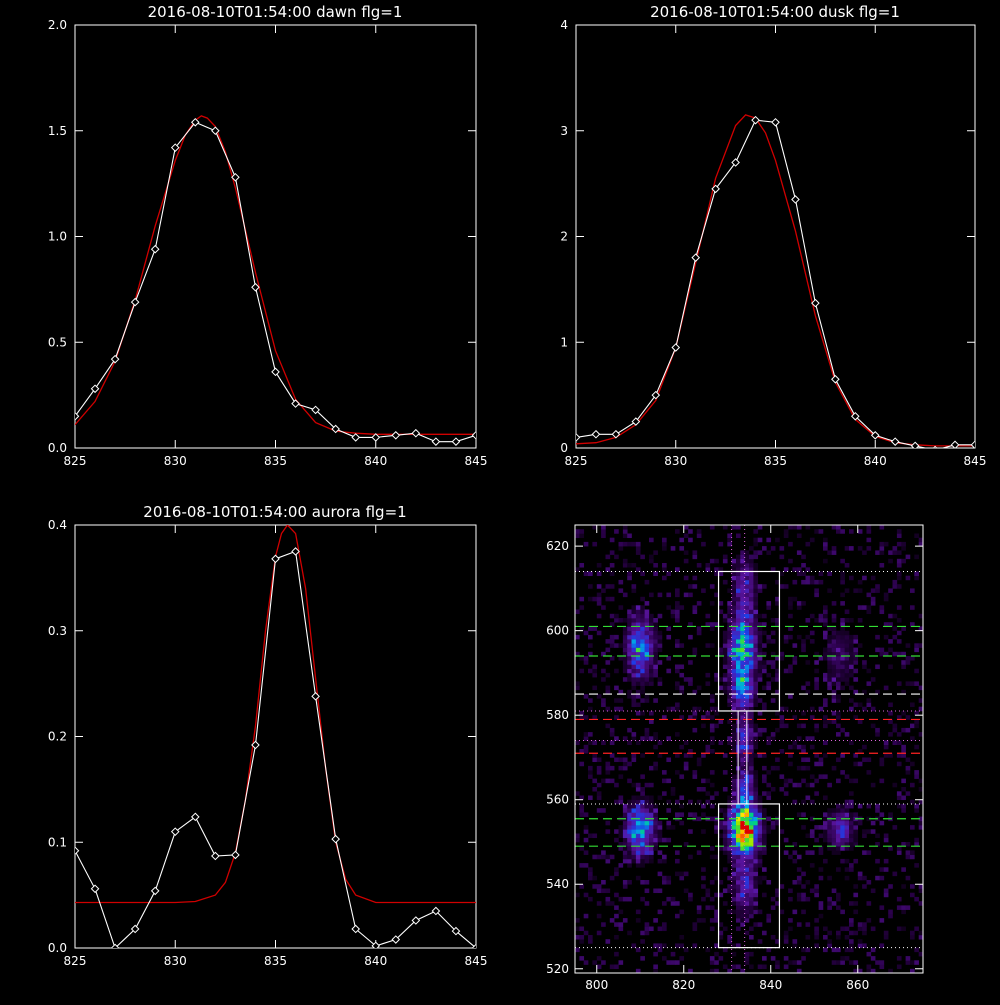  I want to click on dawn-data-point, so click(356, 437).